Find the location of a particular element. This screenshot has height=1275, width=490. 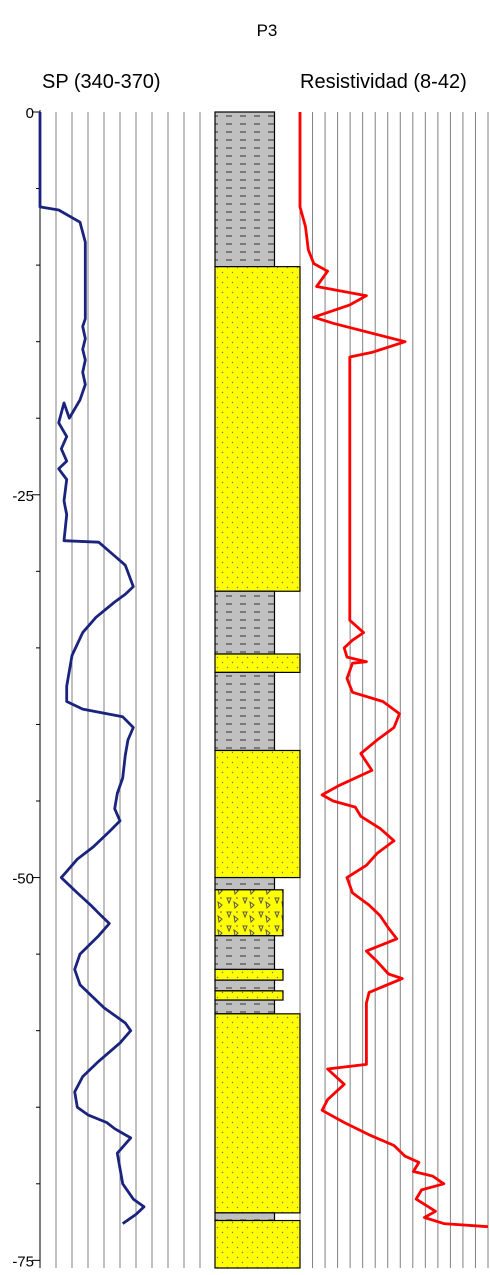

chart-title: P3 is located at coordinates (267, 30).